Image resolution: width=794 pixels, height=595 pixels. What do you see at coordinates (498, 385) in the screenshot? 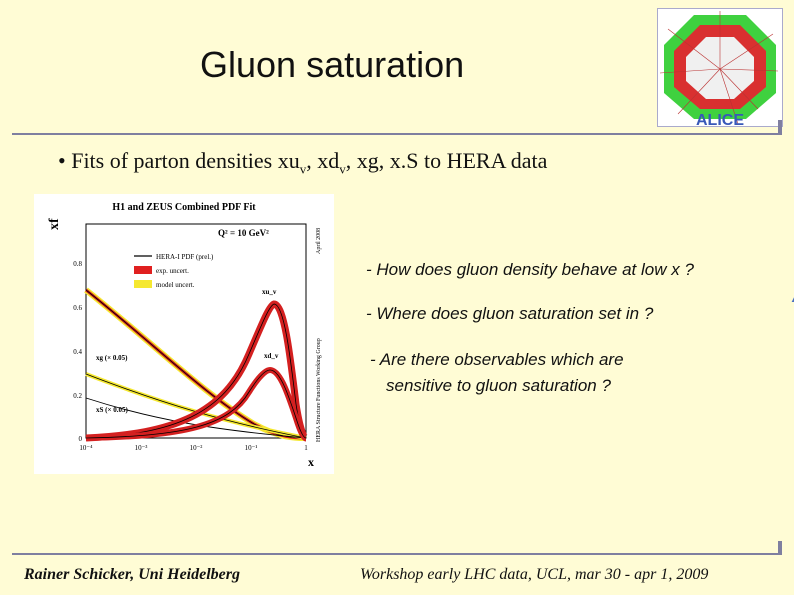
I see `question-3-line-2: sensitive to gluon saturation ?` at bounding box center [498, 385].